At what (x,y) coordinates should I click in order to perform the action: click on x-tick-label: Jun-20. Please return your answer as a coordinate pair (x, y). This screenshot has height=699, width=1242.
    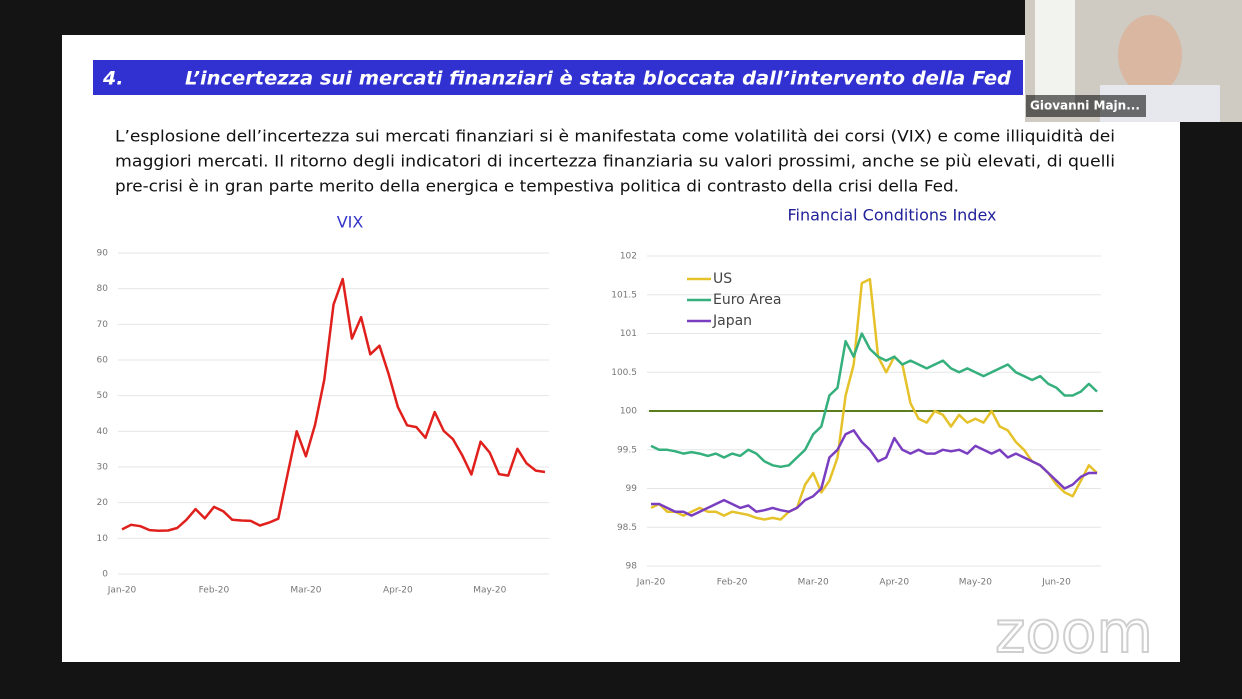
    Looking at the image, I should click on (1056, 583).